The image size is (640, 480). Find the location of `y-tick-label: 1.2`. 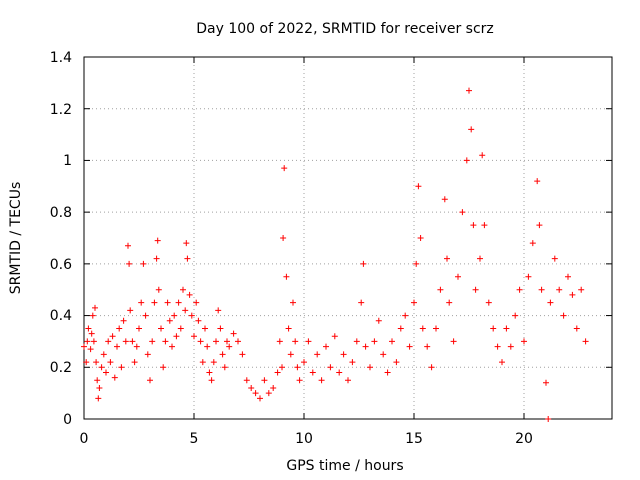

y-tick-label: 1.2 is located at coordinates (61, 110).